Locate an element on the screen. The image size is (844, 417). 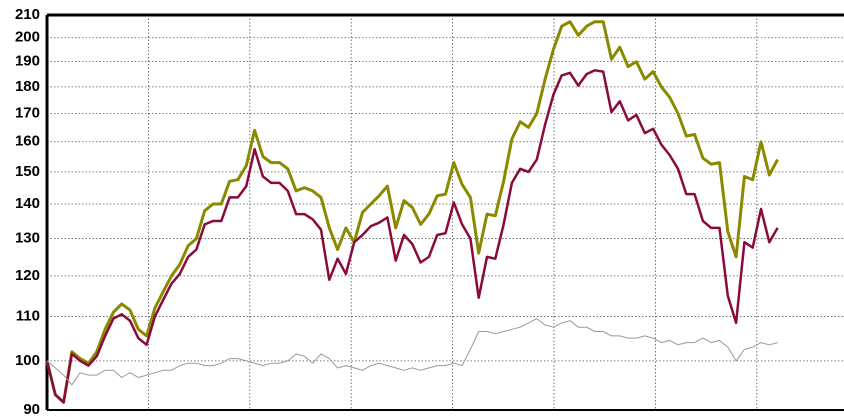
y-tick-label: 90 is located at coordinates (31, 409).